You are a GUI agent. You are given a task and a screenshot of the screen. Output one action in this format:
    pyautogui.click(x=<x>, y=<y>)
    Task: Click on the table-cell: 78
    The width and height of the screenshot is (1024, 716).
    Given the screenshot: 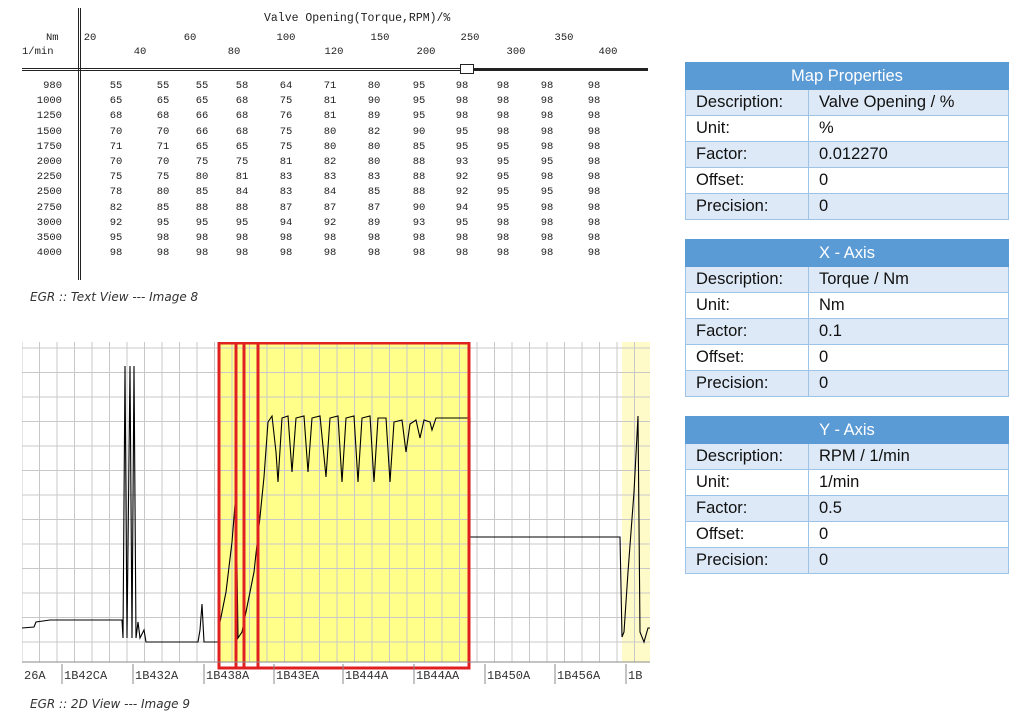 What is the action you would take?
    pyautogui.click(x=116, y=192)
    